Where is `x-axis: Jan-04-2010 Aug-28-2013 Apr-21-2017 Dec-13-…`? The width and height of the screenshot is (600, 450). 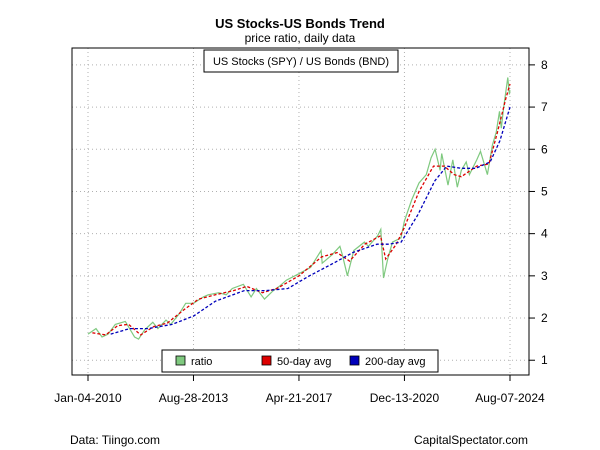
x-axis: Jan-04-2010 Aug-28-2013 Apr-21-2017 Dec-13-… is located at coordinates (299, 390).